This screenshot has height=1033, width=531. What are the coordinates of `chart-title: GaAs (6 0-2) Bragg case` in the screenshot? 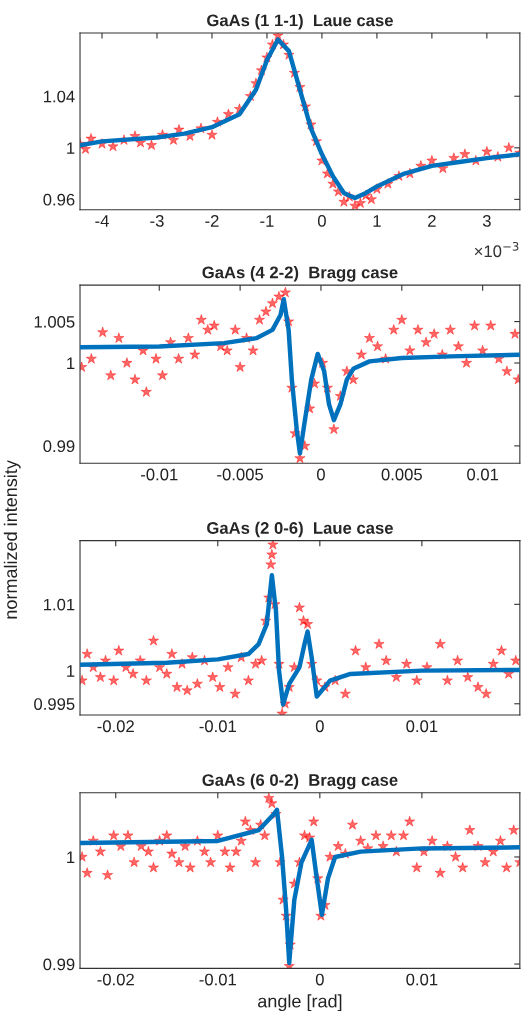 It's located at (300, 781).